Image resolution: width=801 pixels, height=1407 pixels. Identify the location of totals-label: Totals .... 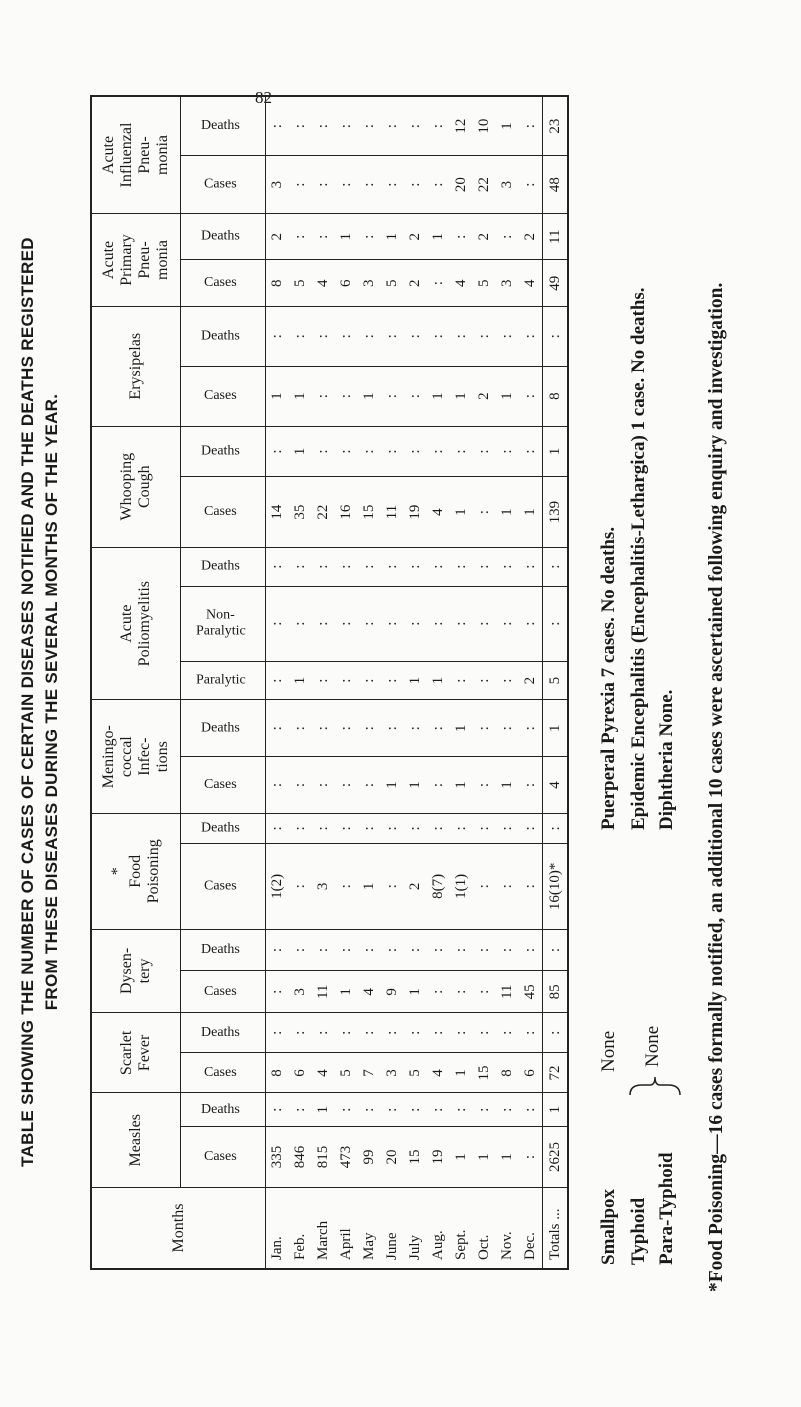
(555, 1228).